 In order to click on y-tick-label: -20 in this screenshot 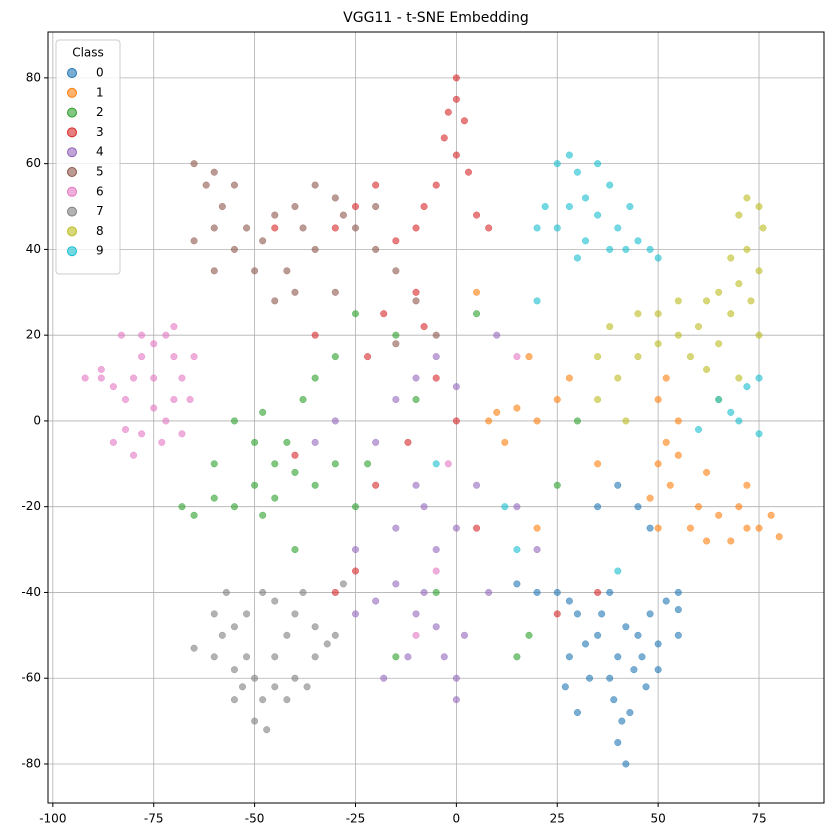, I will do `click(31, 506)`.